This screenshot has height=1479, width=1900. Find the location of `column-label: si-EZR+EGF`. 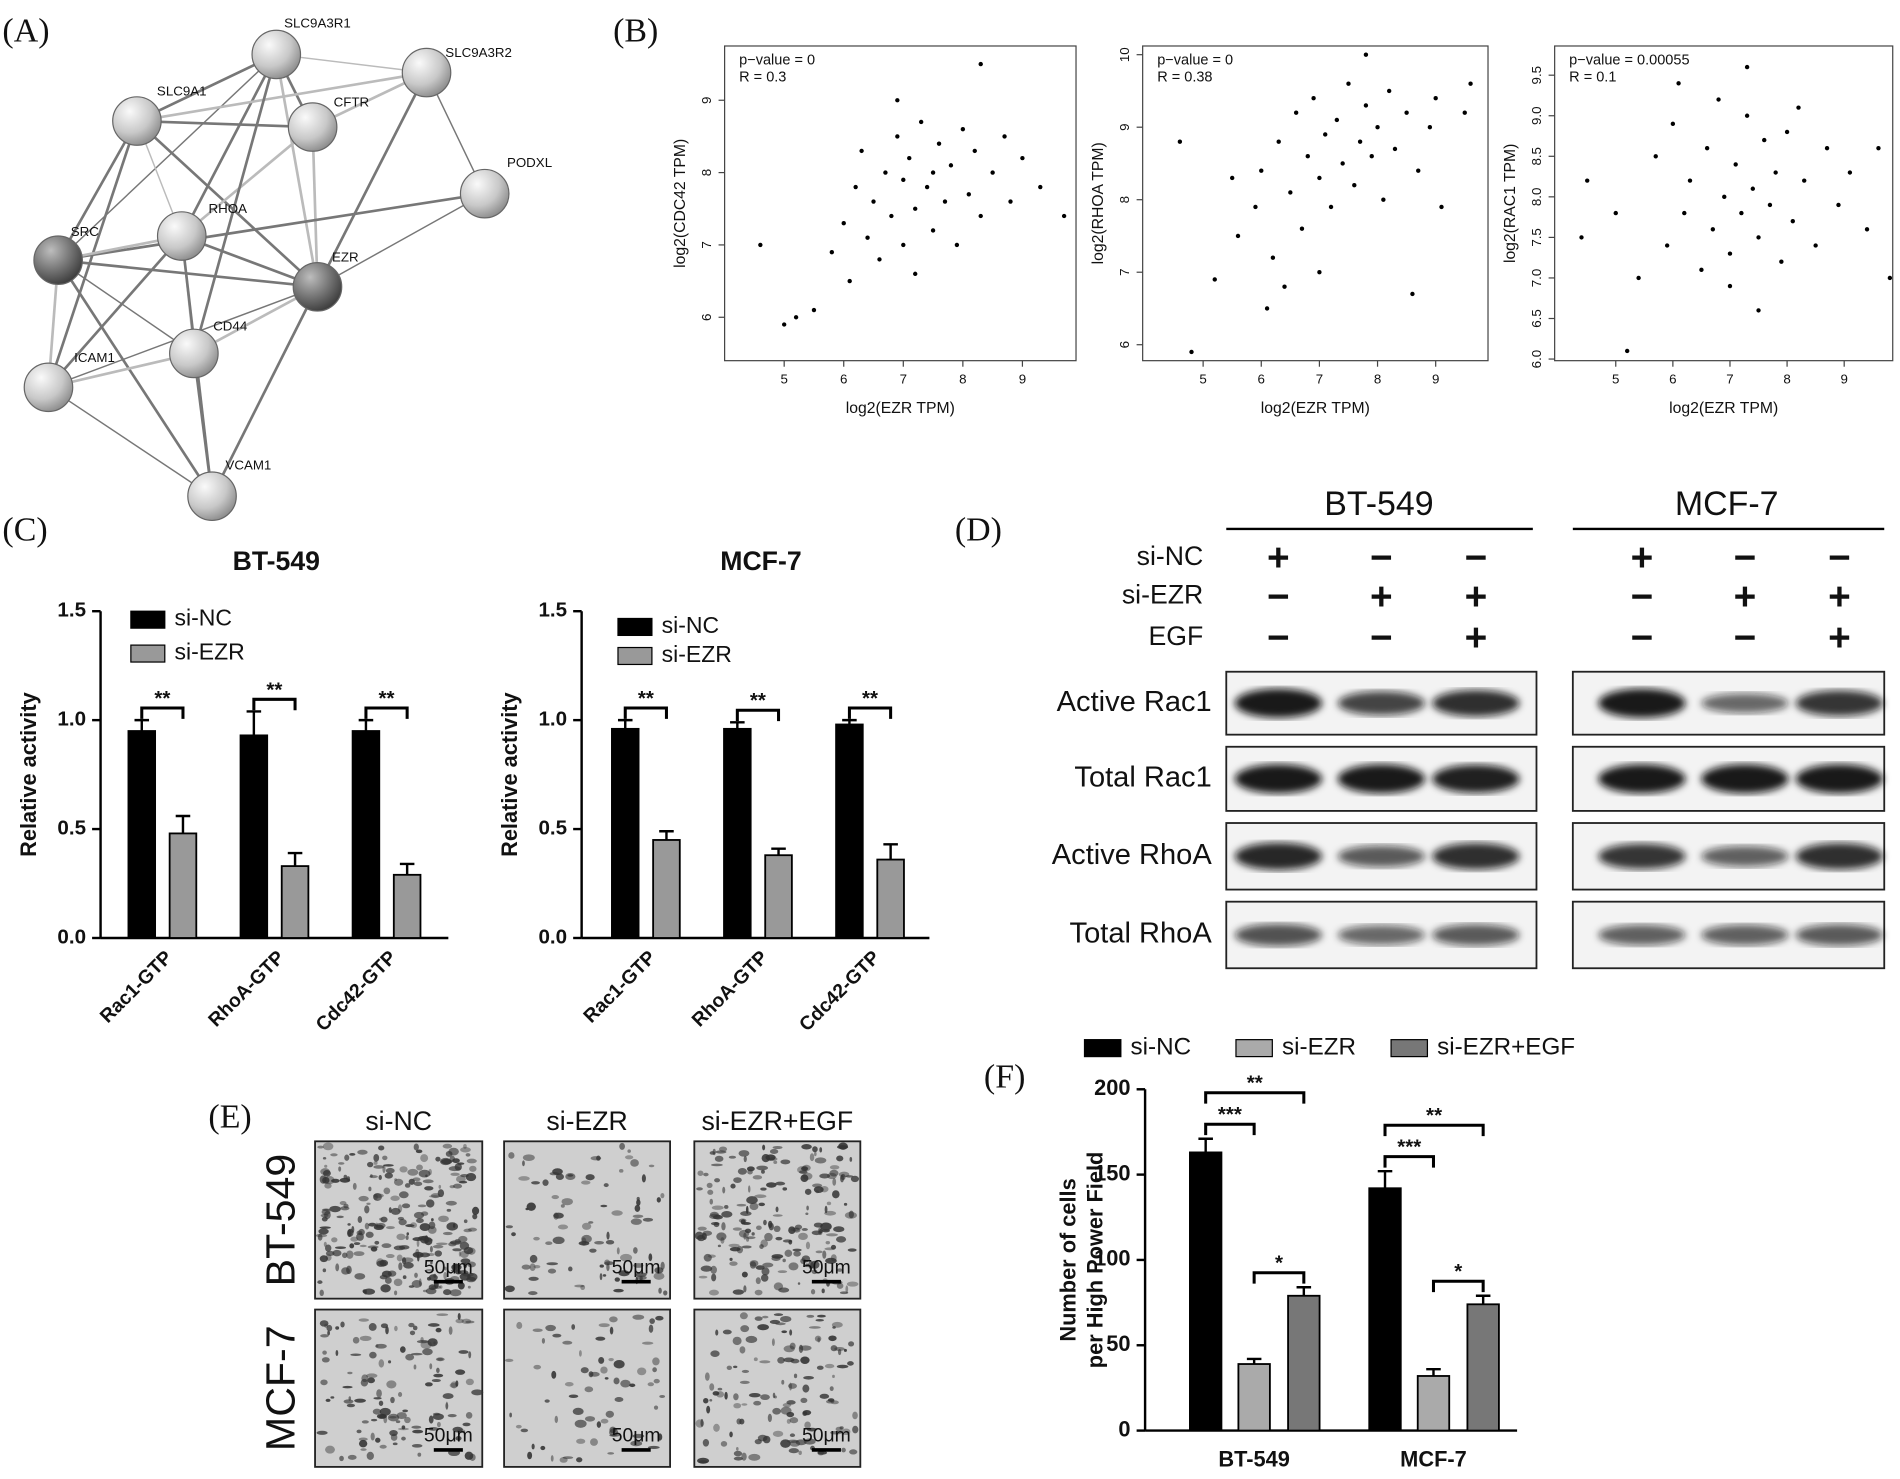

column-label: si-EZR+EGF is located at coordinates (777, 1121).